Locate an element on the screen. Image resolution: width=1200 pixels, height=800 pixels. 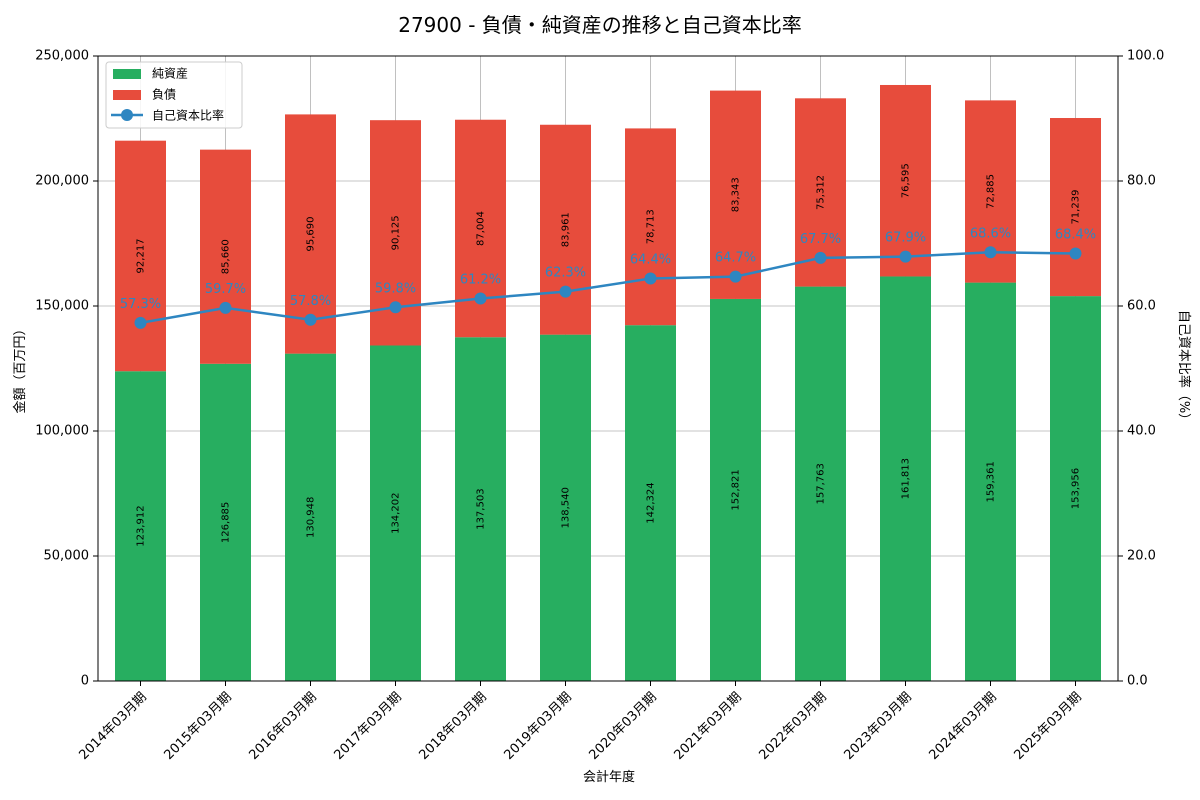
bar-value-label-liability: 92,217 is located at coordinates (141, 255).